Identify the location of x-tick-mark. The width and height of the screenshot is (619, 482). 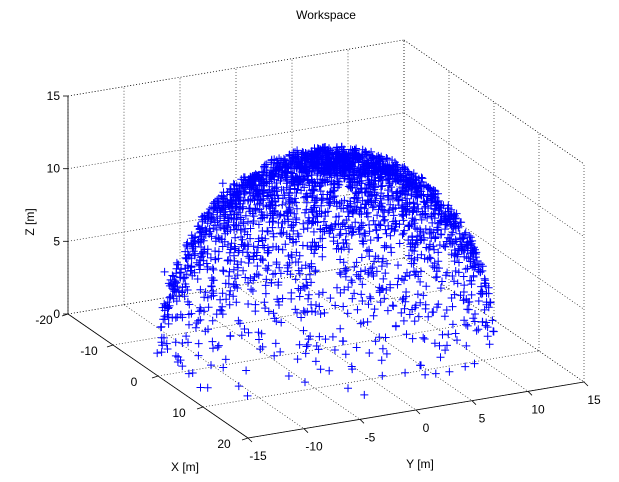
(155, 377).